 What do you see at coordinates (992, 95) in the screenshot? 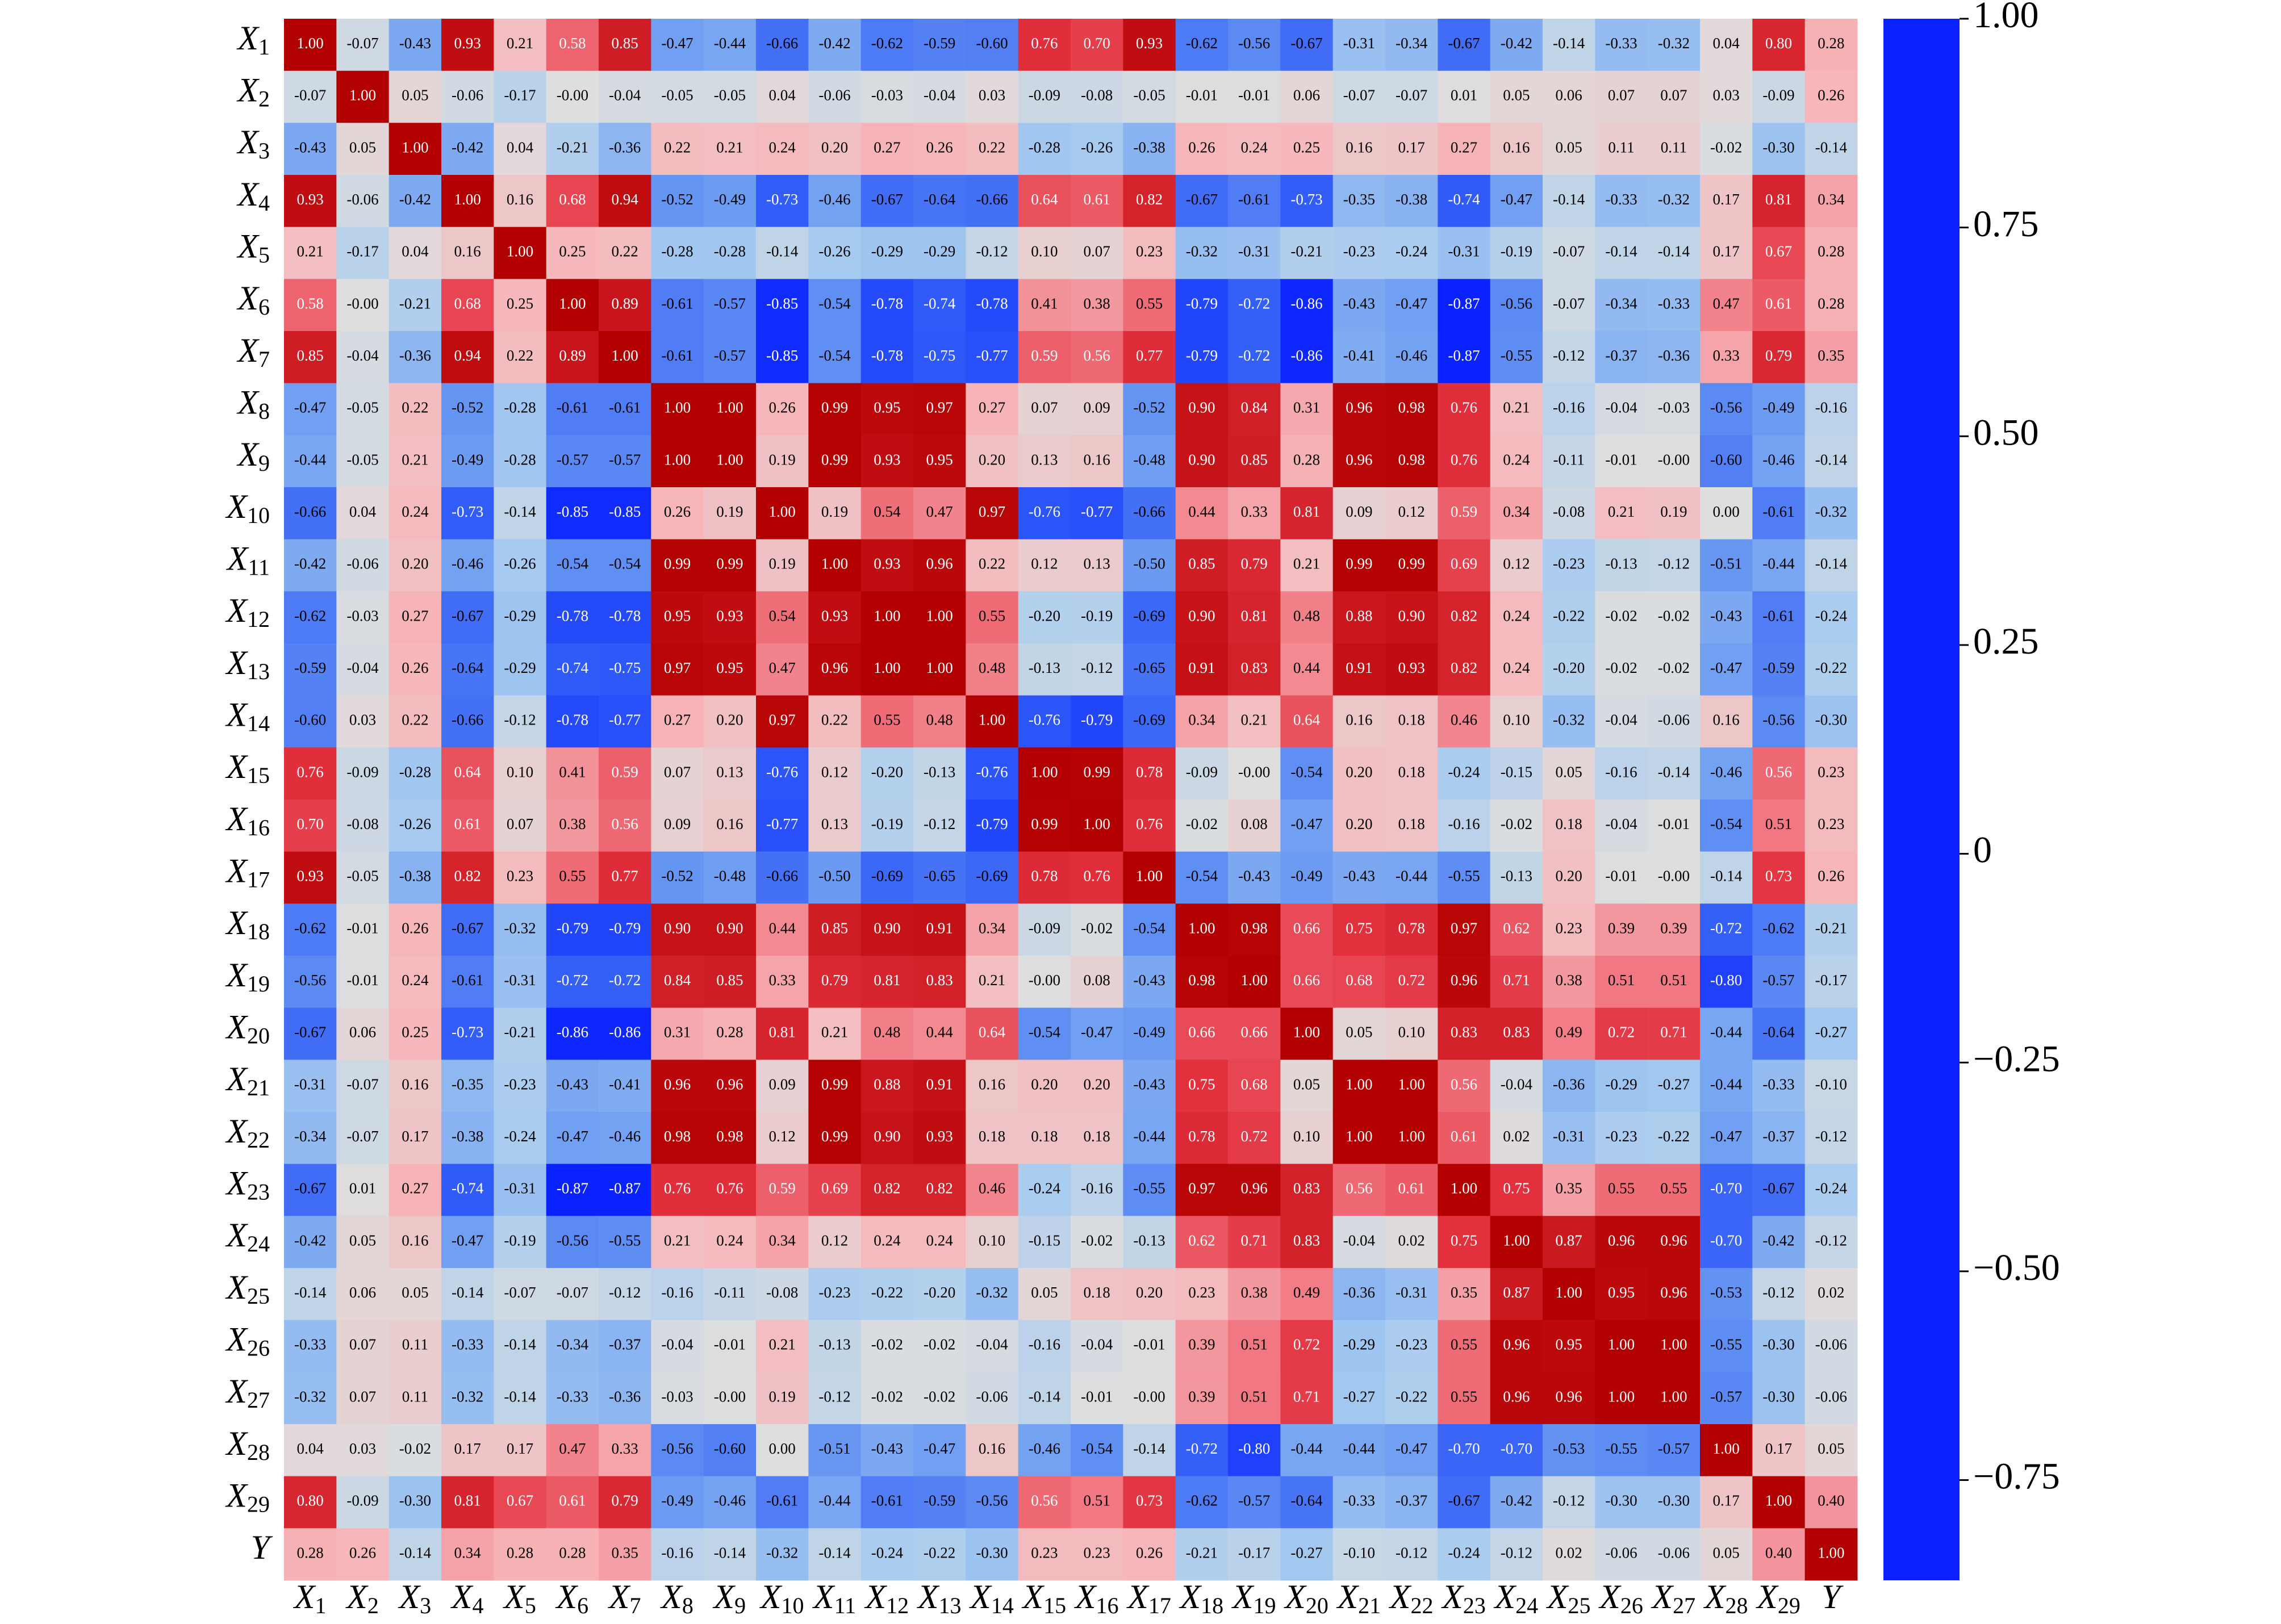
I see `cell-value-label: 0.03` at bounding box center [992, 95].